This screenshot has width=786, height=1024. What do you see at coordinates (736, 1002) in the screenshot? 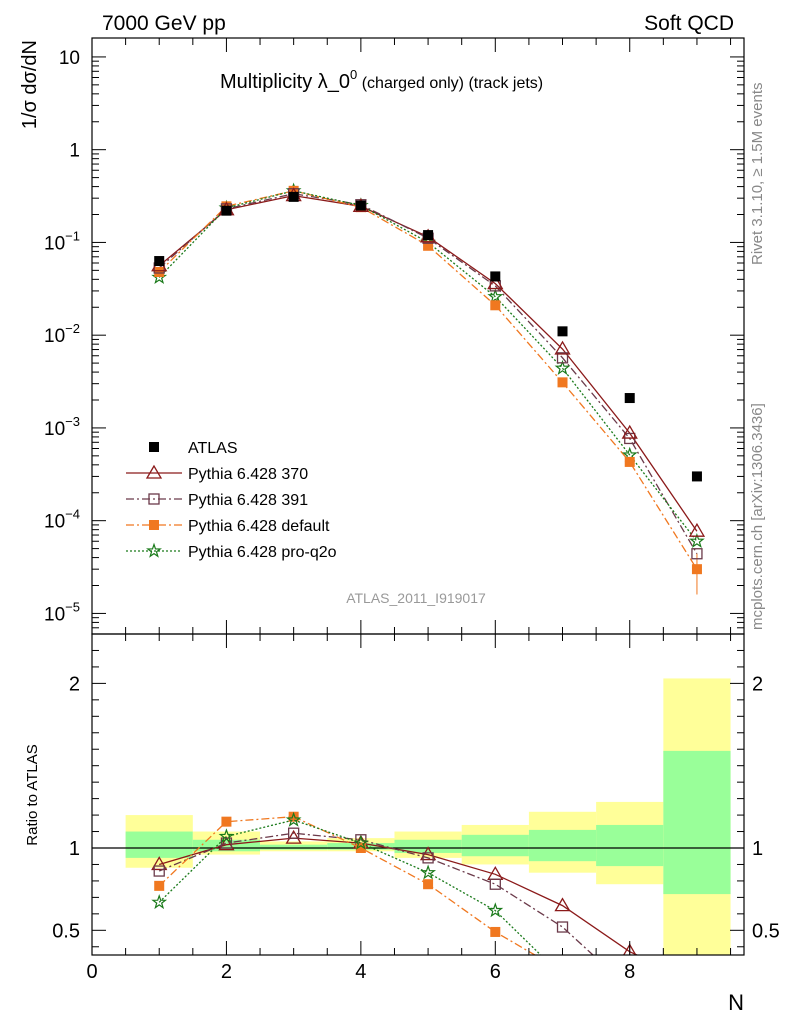
I see `x-axis-label: N` at bounding box center [736, 1002].